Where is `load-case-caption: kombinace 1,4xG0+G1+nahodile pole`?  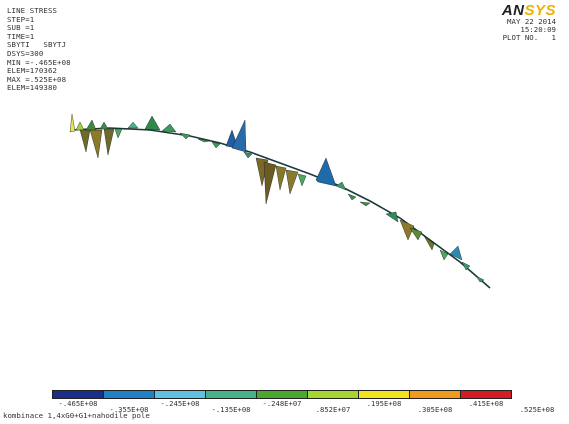 load-case-caption: kombinace 1,4xG0+G1+nahodile pole is located at coordinates (76, 415).